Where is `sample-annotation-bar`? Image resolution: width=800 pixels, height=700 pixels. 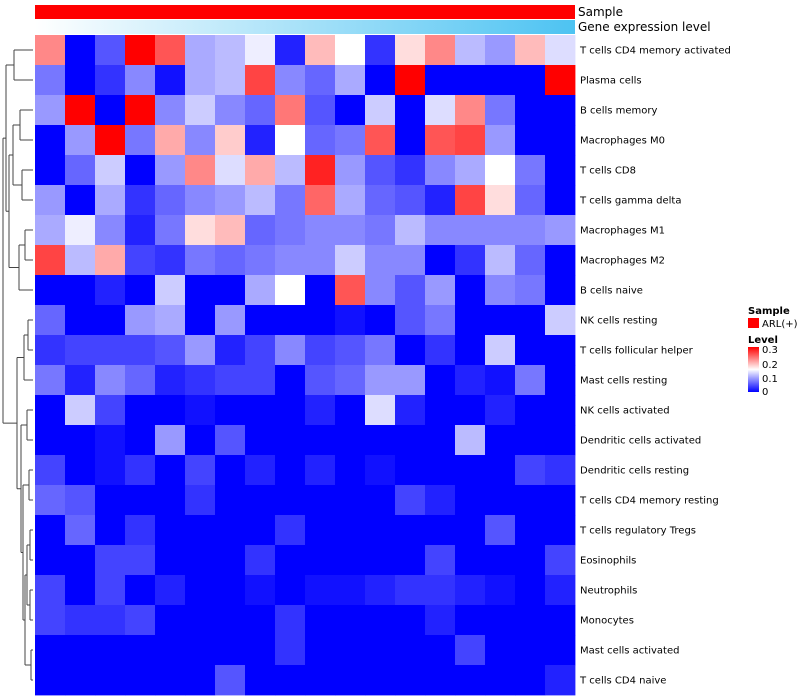
sample-annotation-bar is located at coordinates (305, 12).